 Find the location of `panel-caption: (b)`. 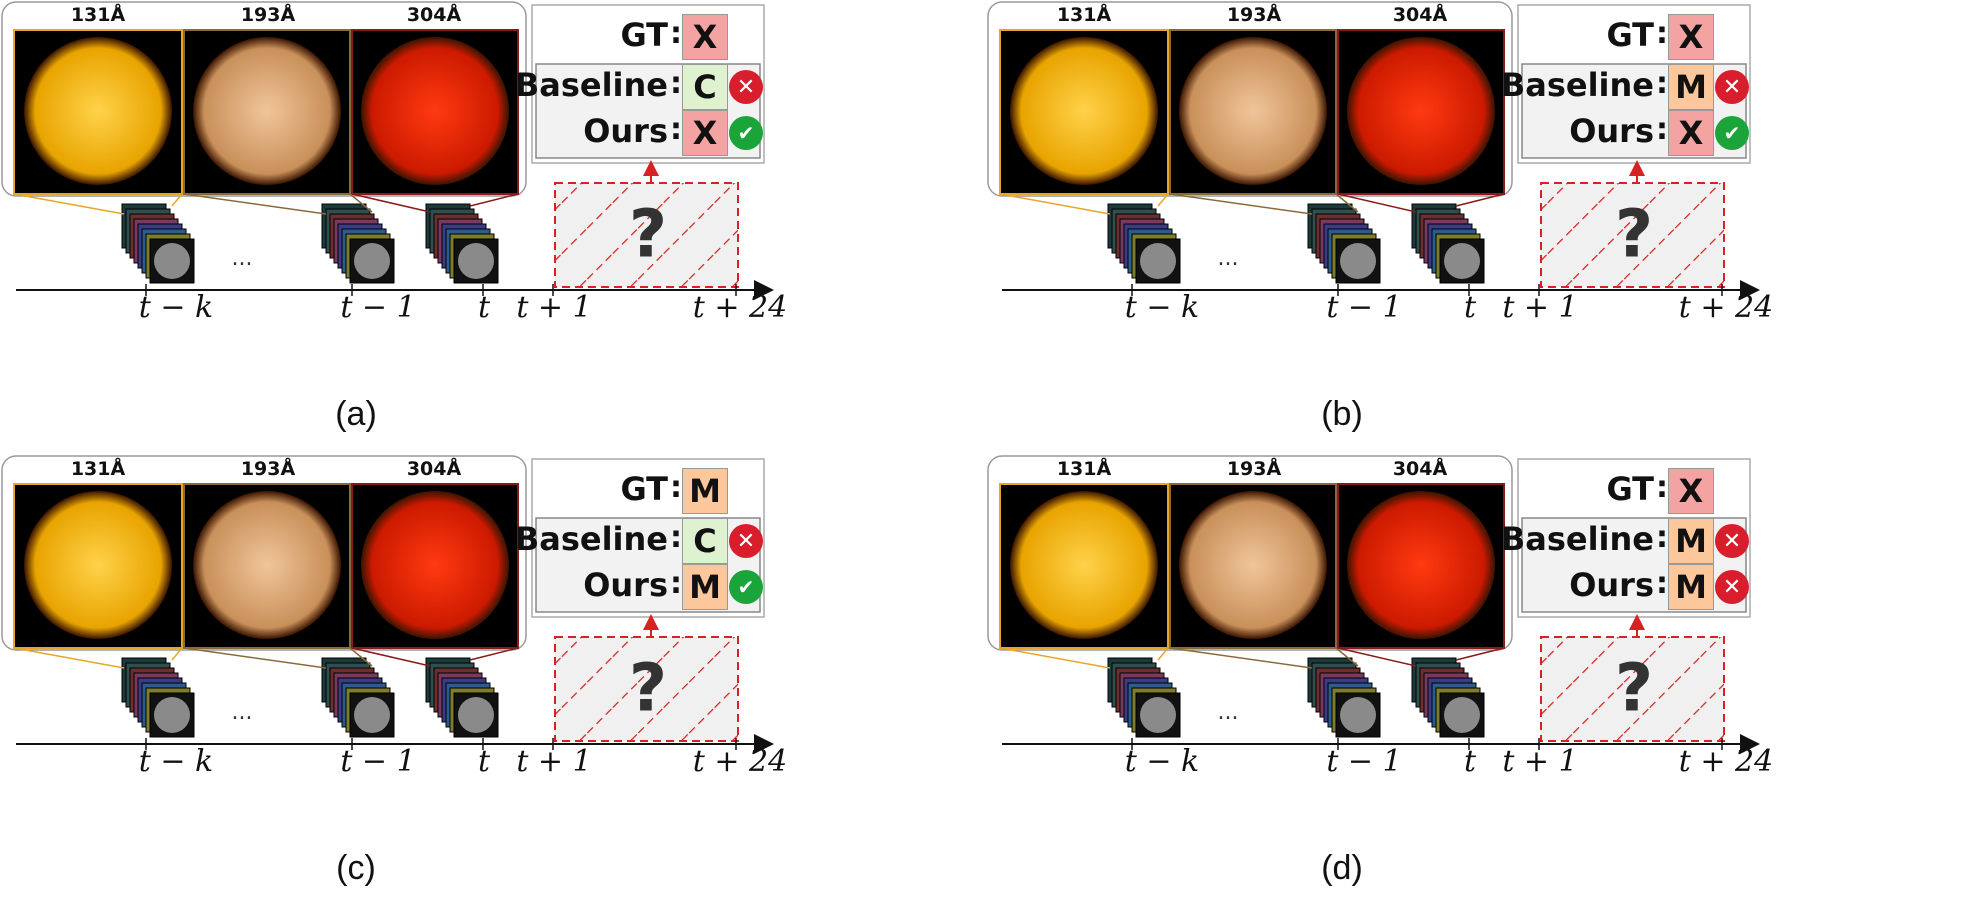

panel-caption: (b) is located at coordinates (1342, 414).